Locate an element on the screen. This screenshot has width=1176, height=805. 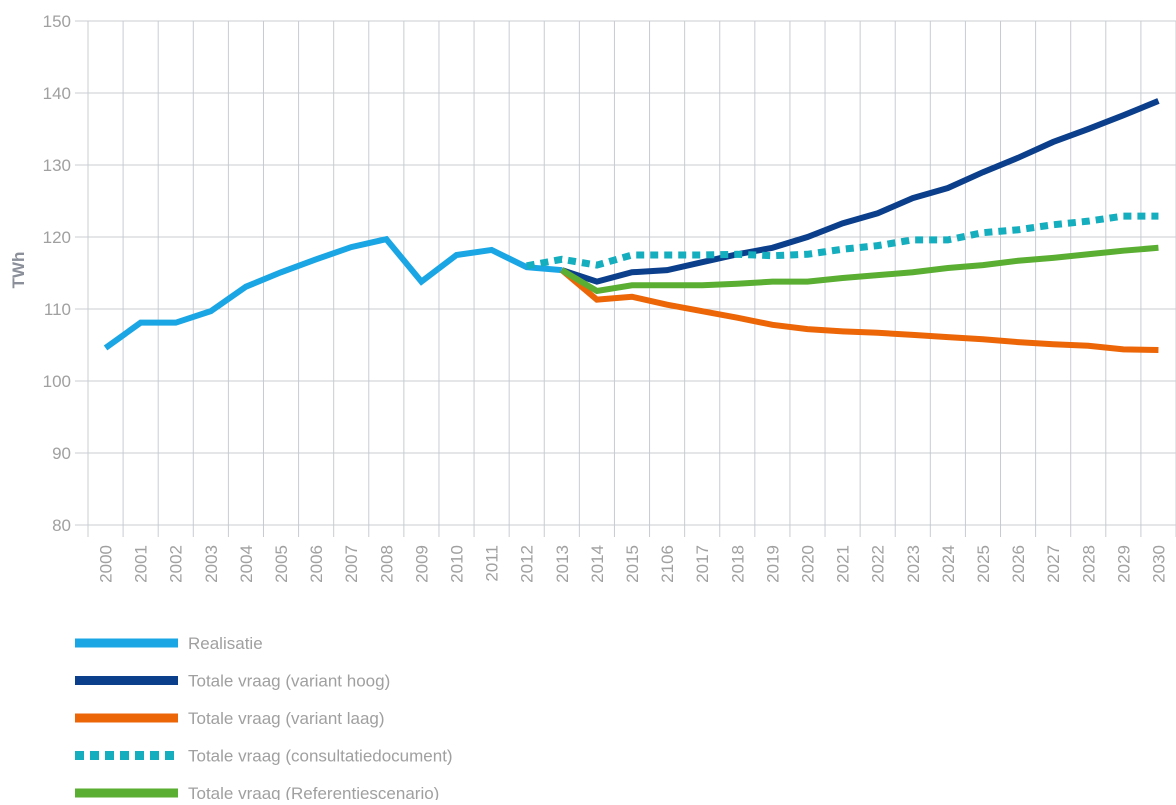
x-tick-label: 2011 is located at coordinates (492, 563).